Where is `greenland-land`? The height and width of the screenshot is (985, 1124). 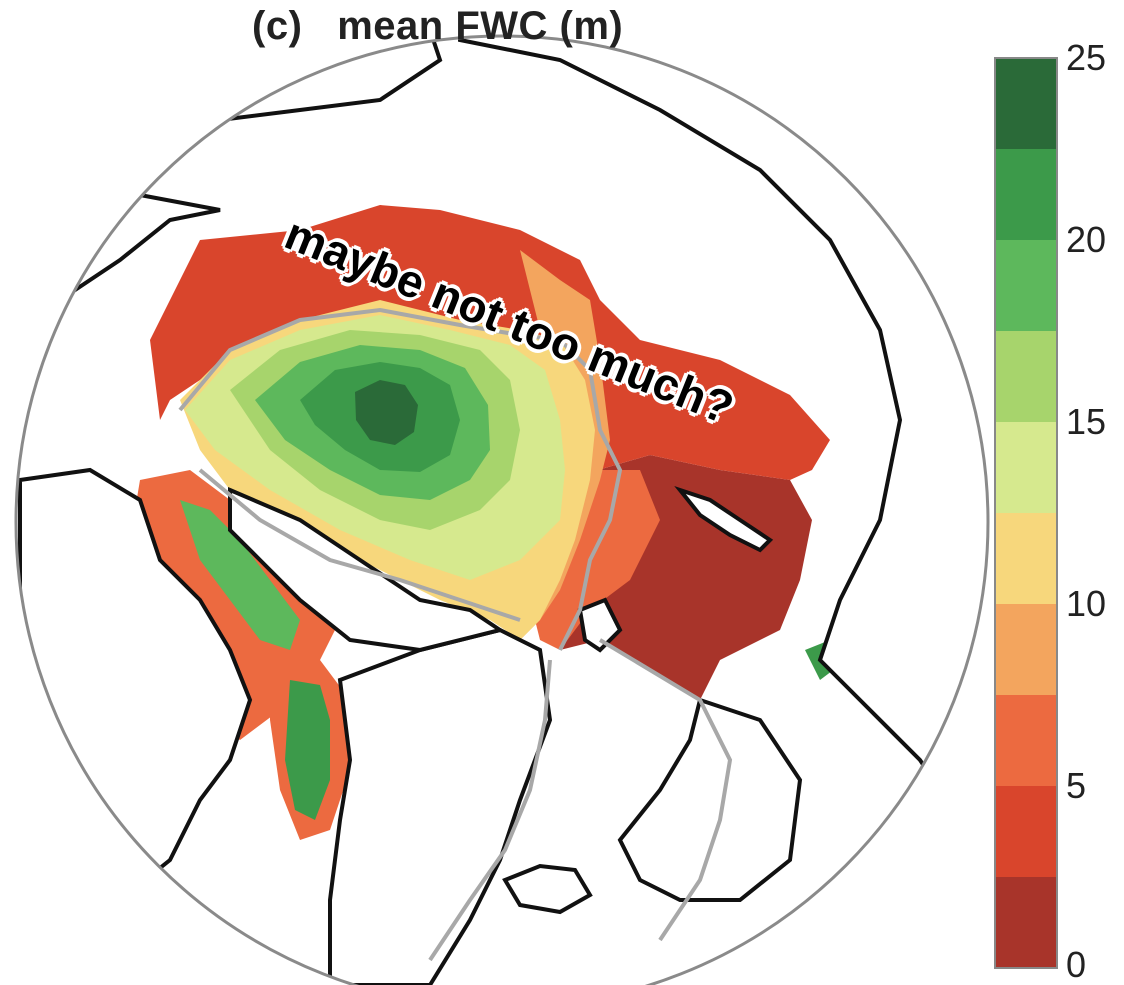
greenland-land is located at coordinates (440, 806).